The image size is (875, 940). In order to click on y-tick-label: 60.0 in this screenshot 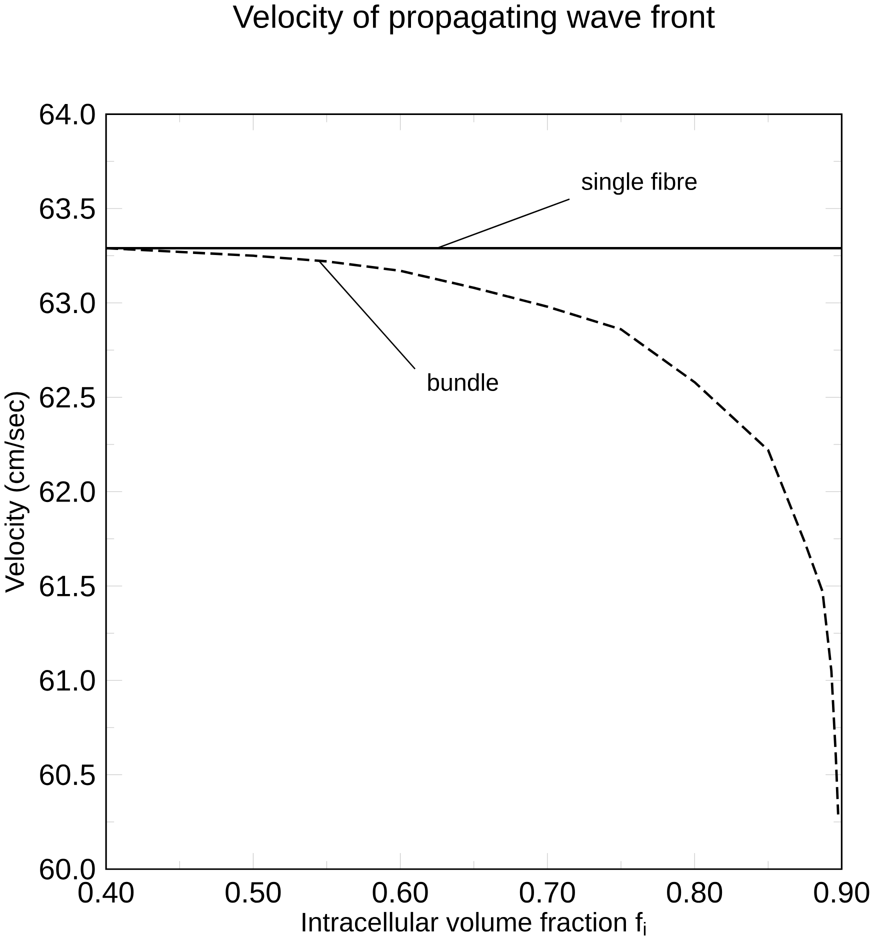, I will do `click(67, 869)`.